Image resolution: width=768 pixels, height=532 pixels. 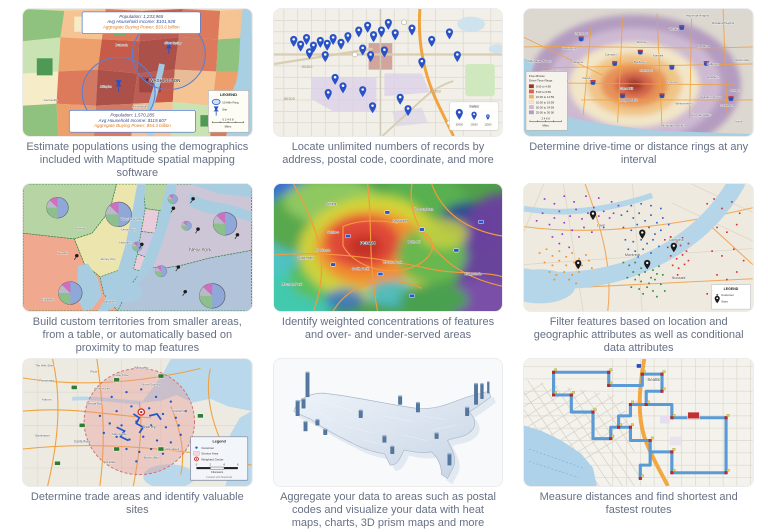 I want to click on svg-text: Brossard, so click(x=679, y=278).